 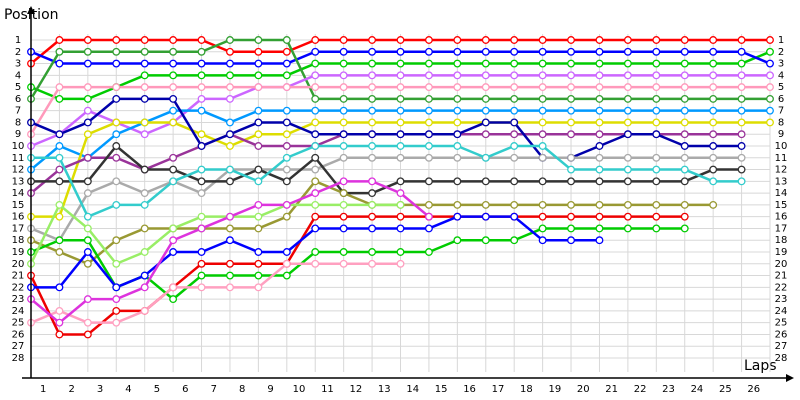 What do you see at coordinates (185, 389) in the screenshot?
I see `x-tick-label: 6` at bounding box center [185, 389].